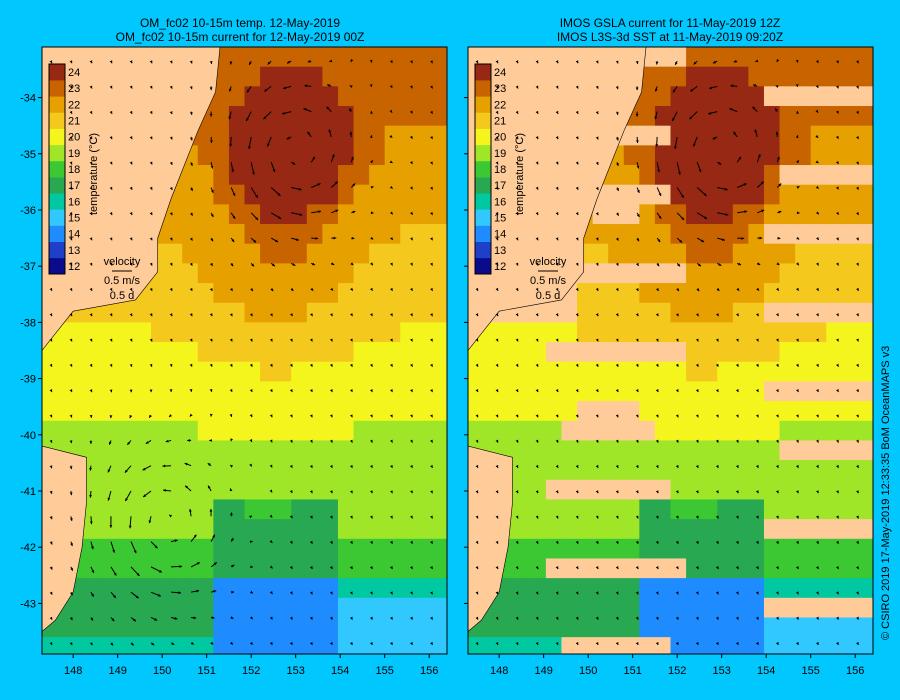 The image size is (900, 700). Describe the element at coordinates (483, 169) in the screenshot. I see `colorbar-frame` at that location.